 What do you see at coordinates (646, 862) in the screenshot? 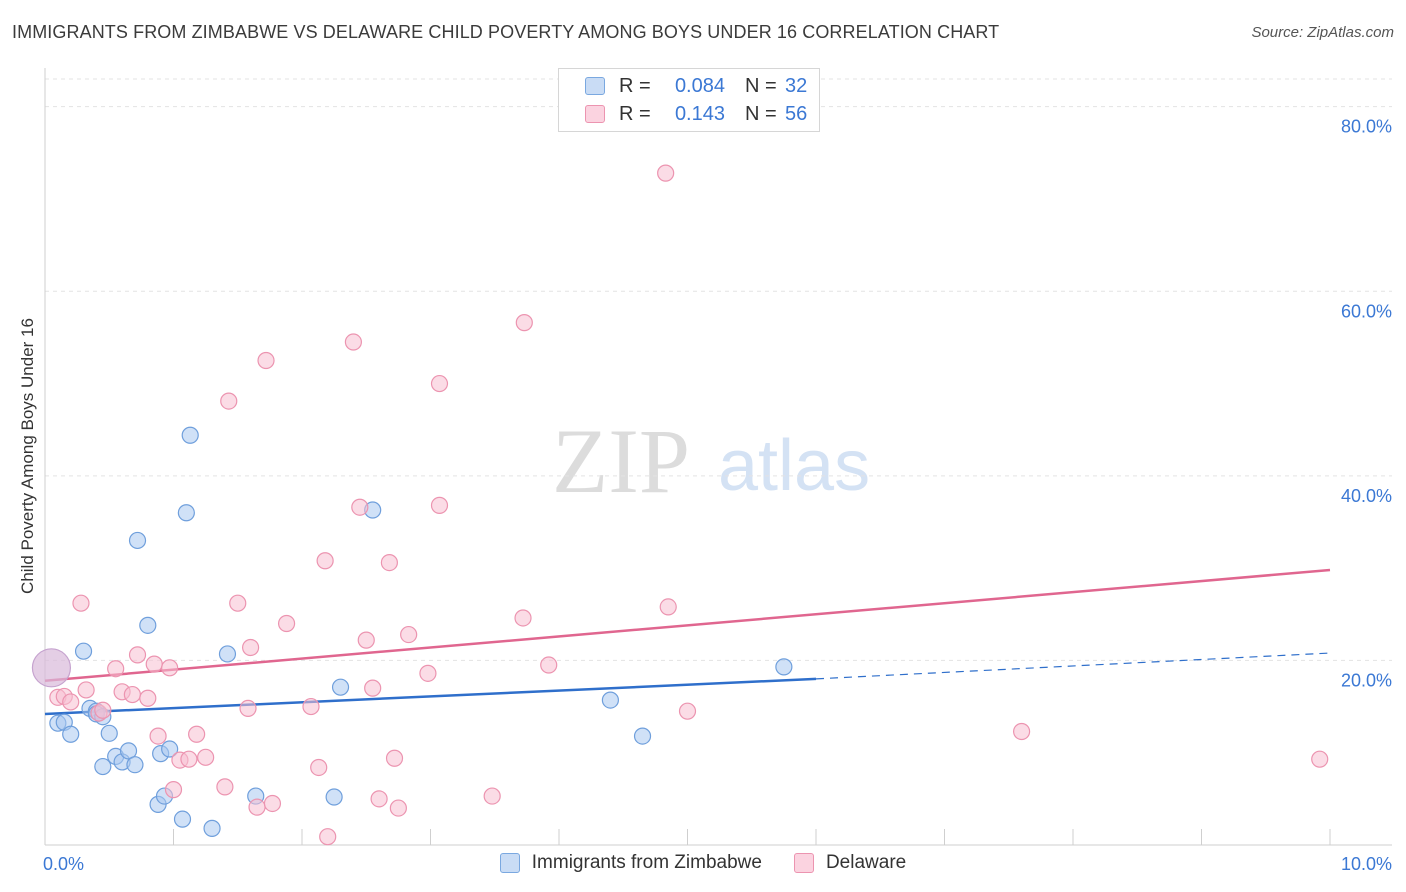
I see `legend-label-zimbabwe: Immigrants from Zimbabwe` at bounding box center [646, 862].